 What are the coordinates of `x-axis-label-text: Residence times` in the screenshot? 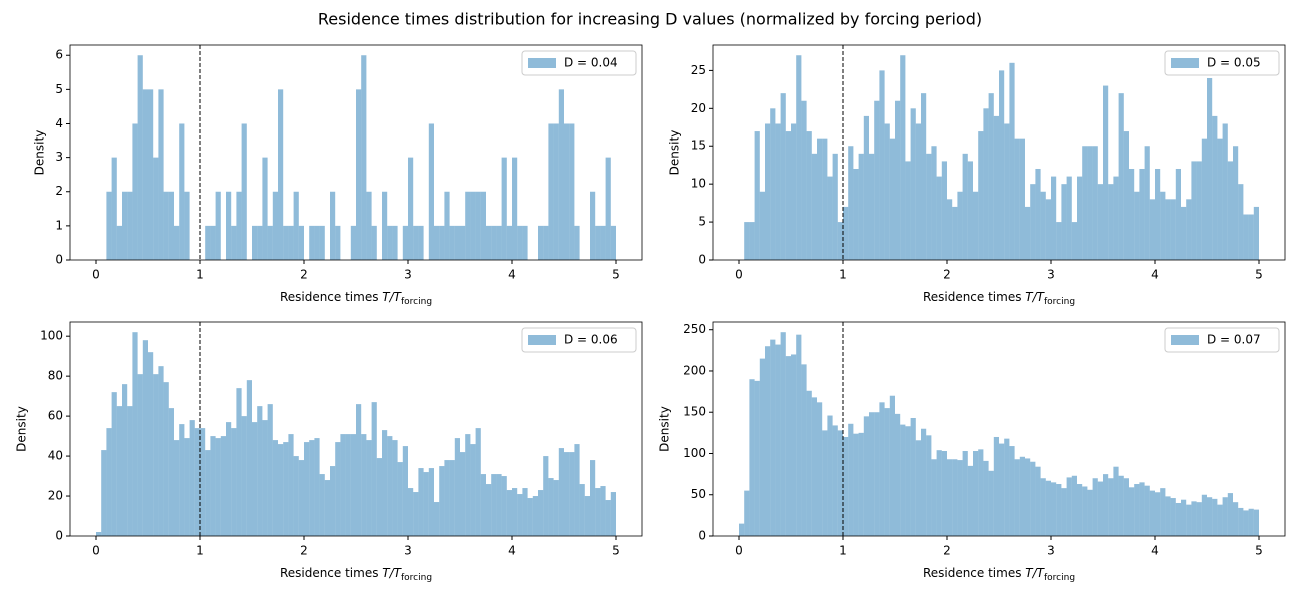 It's located at (974, 297).